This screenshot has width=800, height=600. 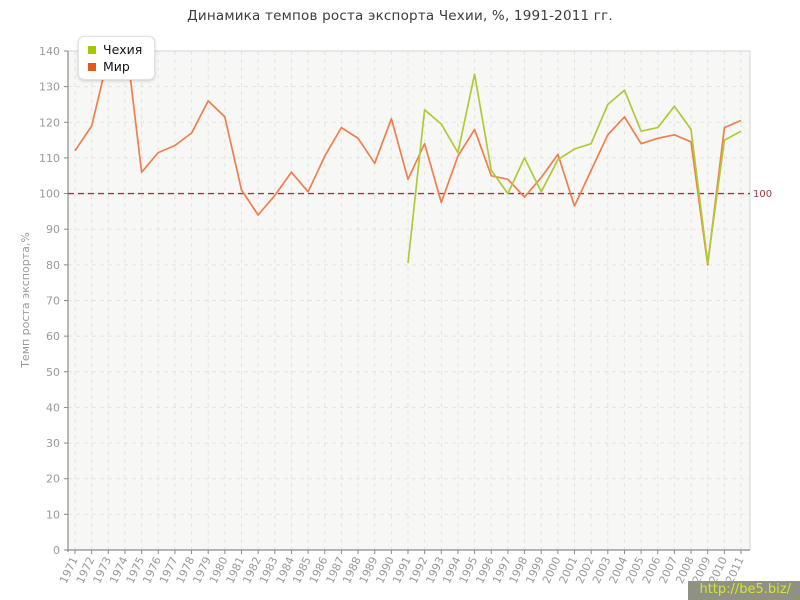 What do you see at coordinates (53, 336) in the screenshot?
I see `y-tick-label: 60` at bounding box center [53, 336].